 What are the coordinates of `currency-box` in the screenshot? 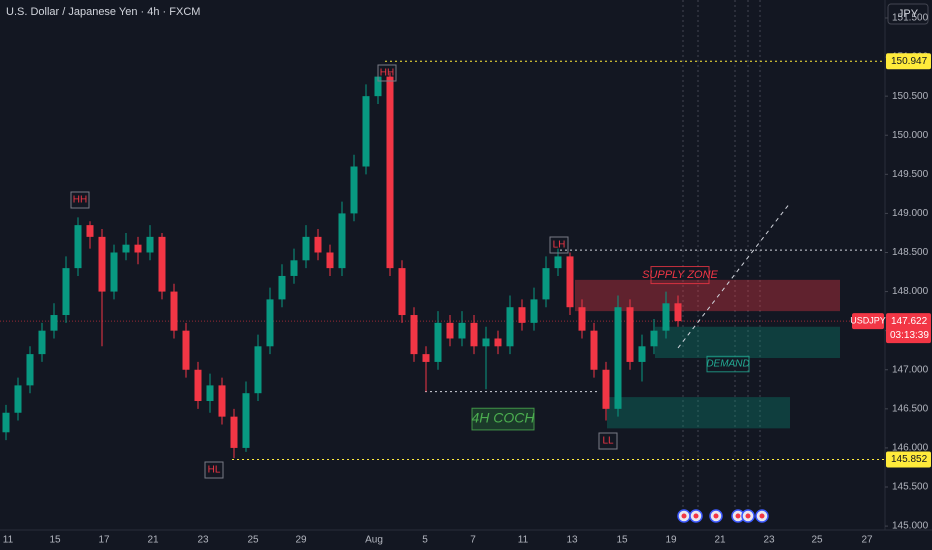 It's located at (908, 14).